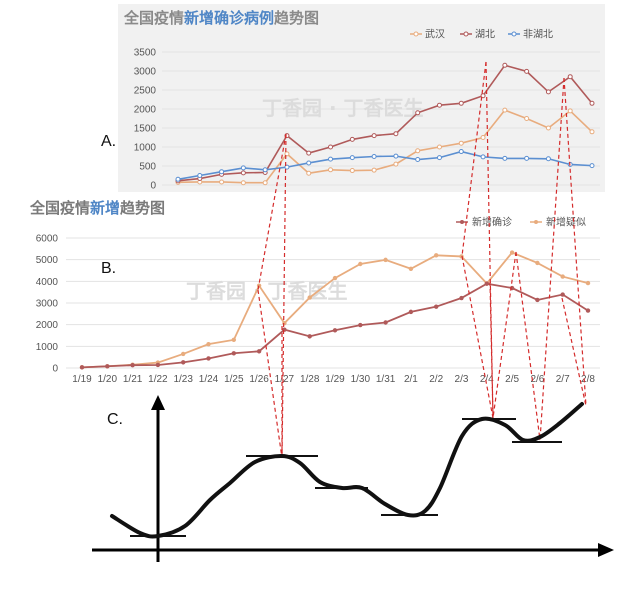 This screenshot has height=589, width=640. I want to click on chart-b-x-tick-label: 1/27, so click(285, 379).